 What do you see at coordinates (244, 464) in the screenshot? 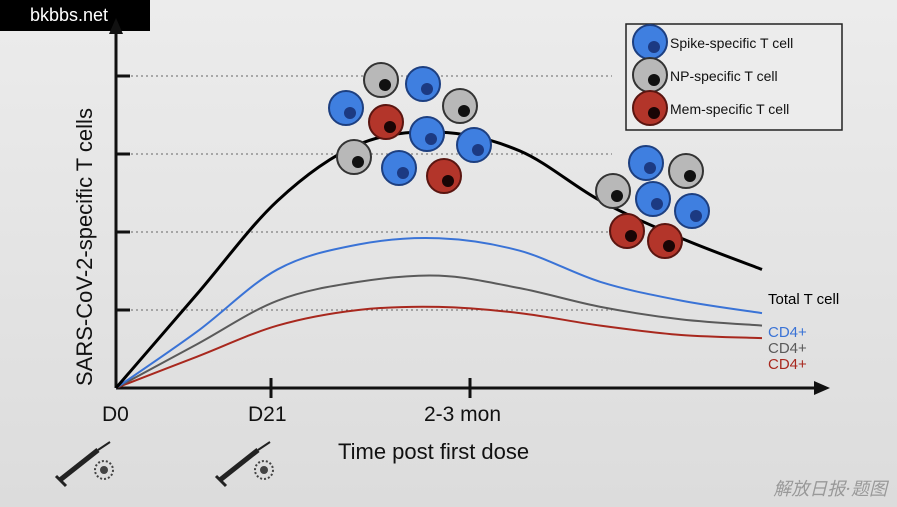
I see `syringe-icon-d21` at bounding box center [244, 464].